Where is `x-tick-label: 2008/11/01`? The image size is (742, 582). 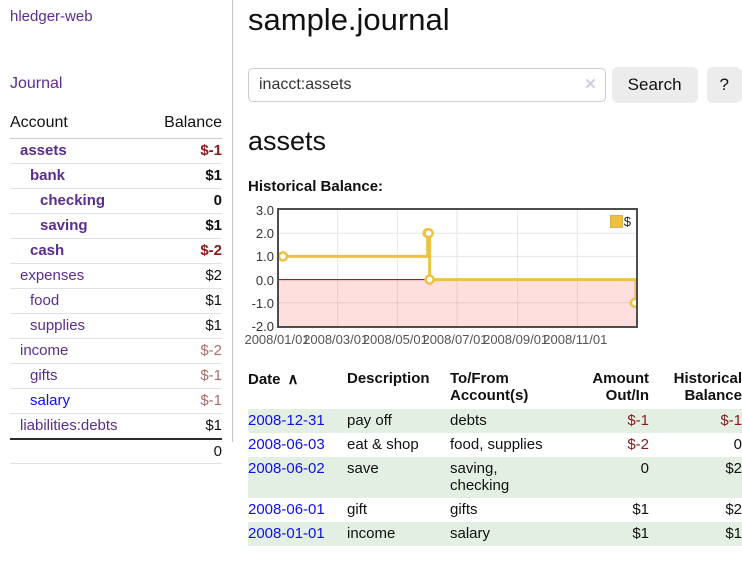
x-tick-label: 2008/11/01 is located at coordinates (575, 339).